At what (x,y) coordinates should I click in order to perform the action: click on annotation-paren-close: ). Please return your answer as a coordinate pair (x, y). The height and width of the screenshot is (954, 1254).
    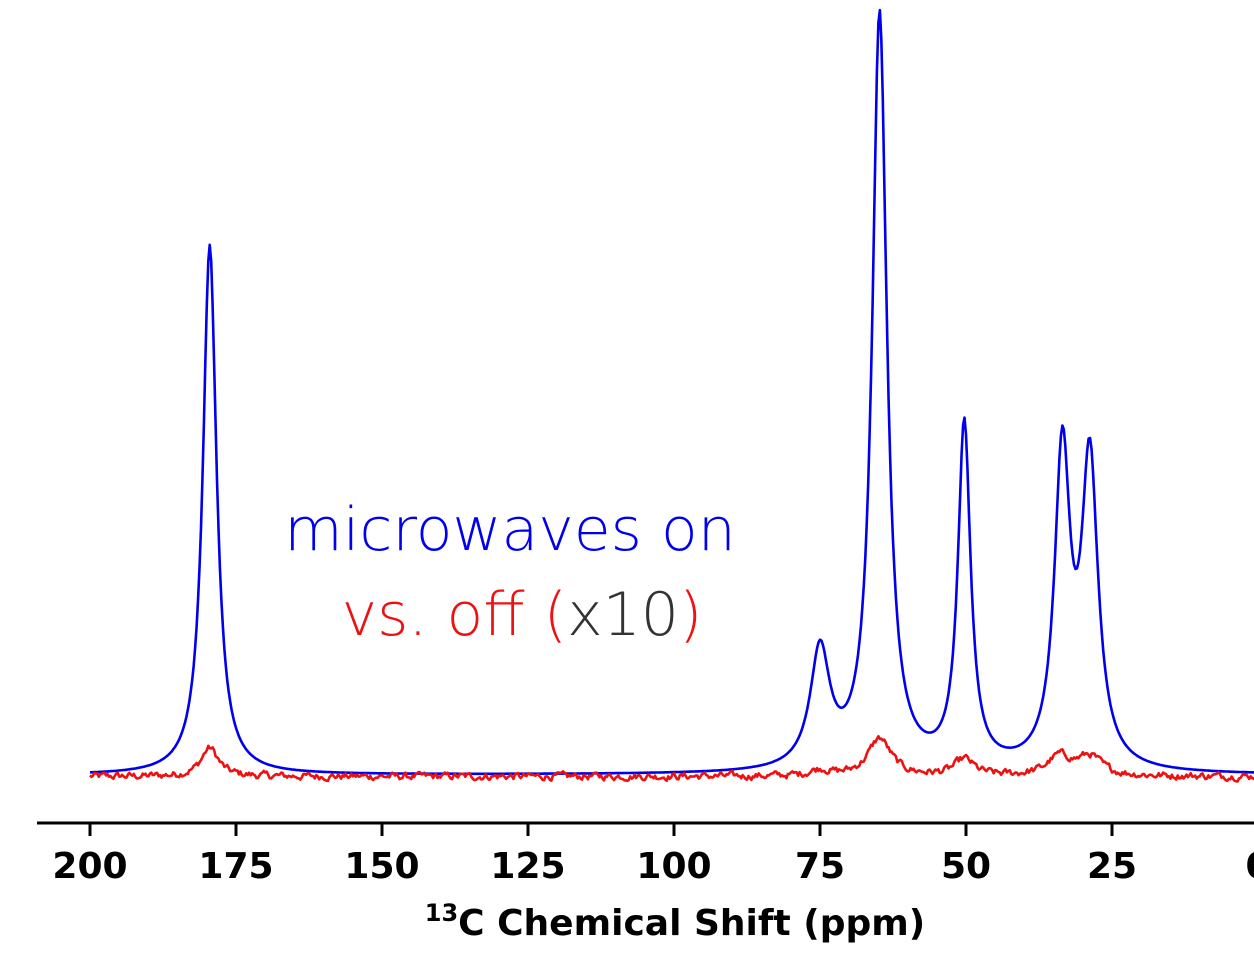
    Looking at the image, I should click on (690, 615).